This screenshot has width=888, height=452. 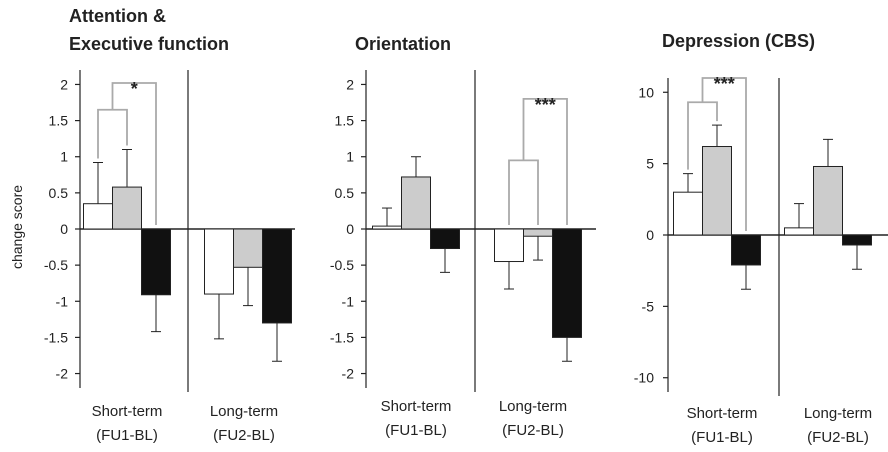 I want to click on panel-3-significance-bracket, so click(x=717, y=154).